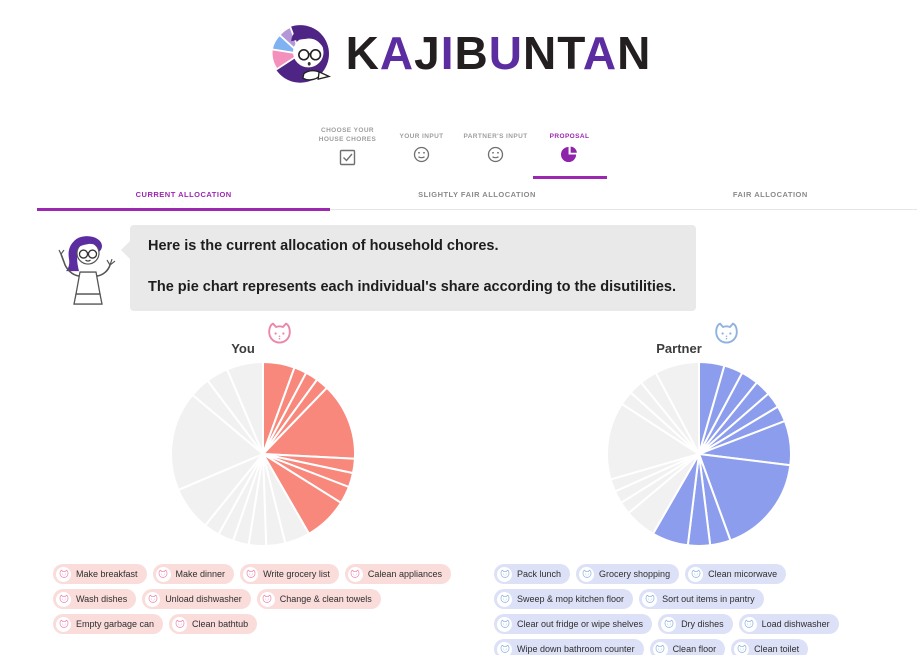 This screenshot has width=917, height=655. I want to click on chore-chip: Make breakfast, so click(100, 574).